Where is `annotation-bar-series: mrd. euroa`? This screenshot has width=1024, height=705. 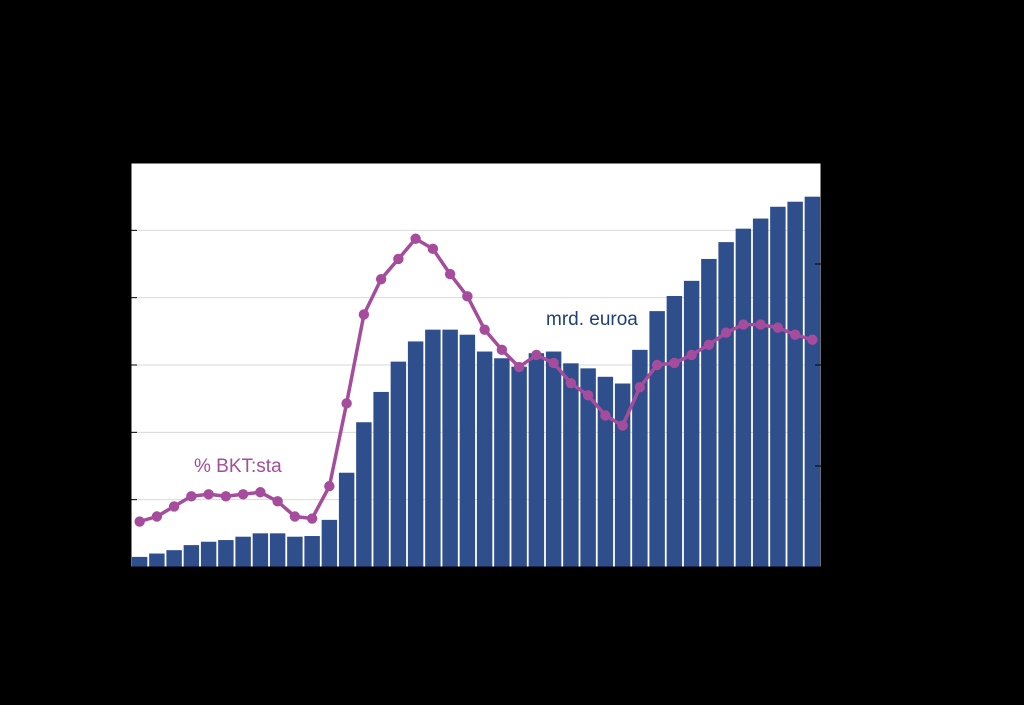 annotation-bar-series: mrd. euroa is located at coordinates (592, 319).